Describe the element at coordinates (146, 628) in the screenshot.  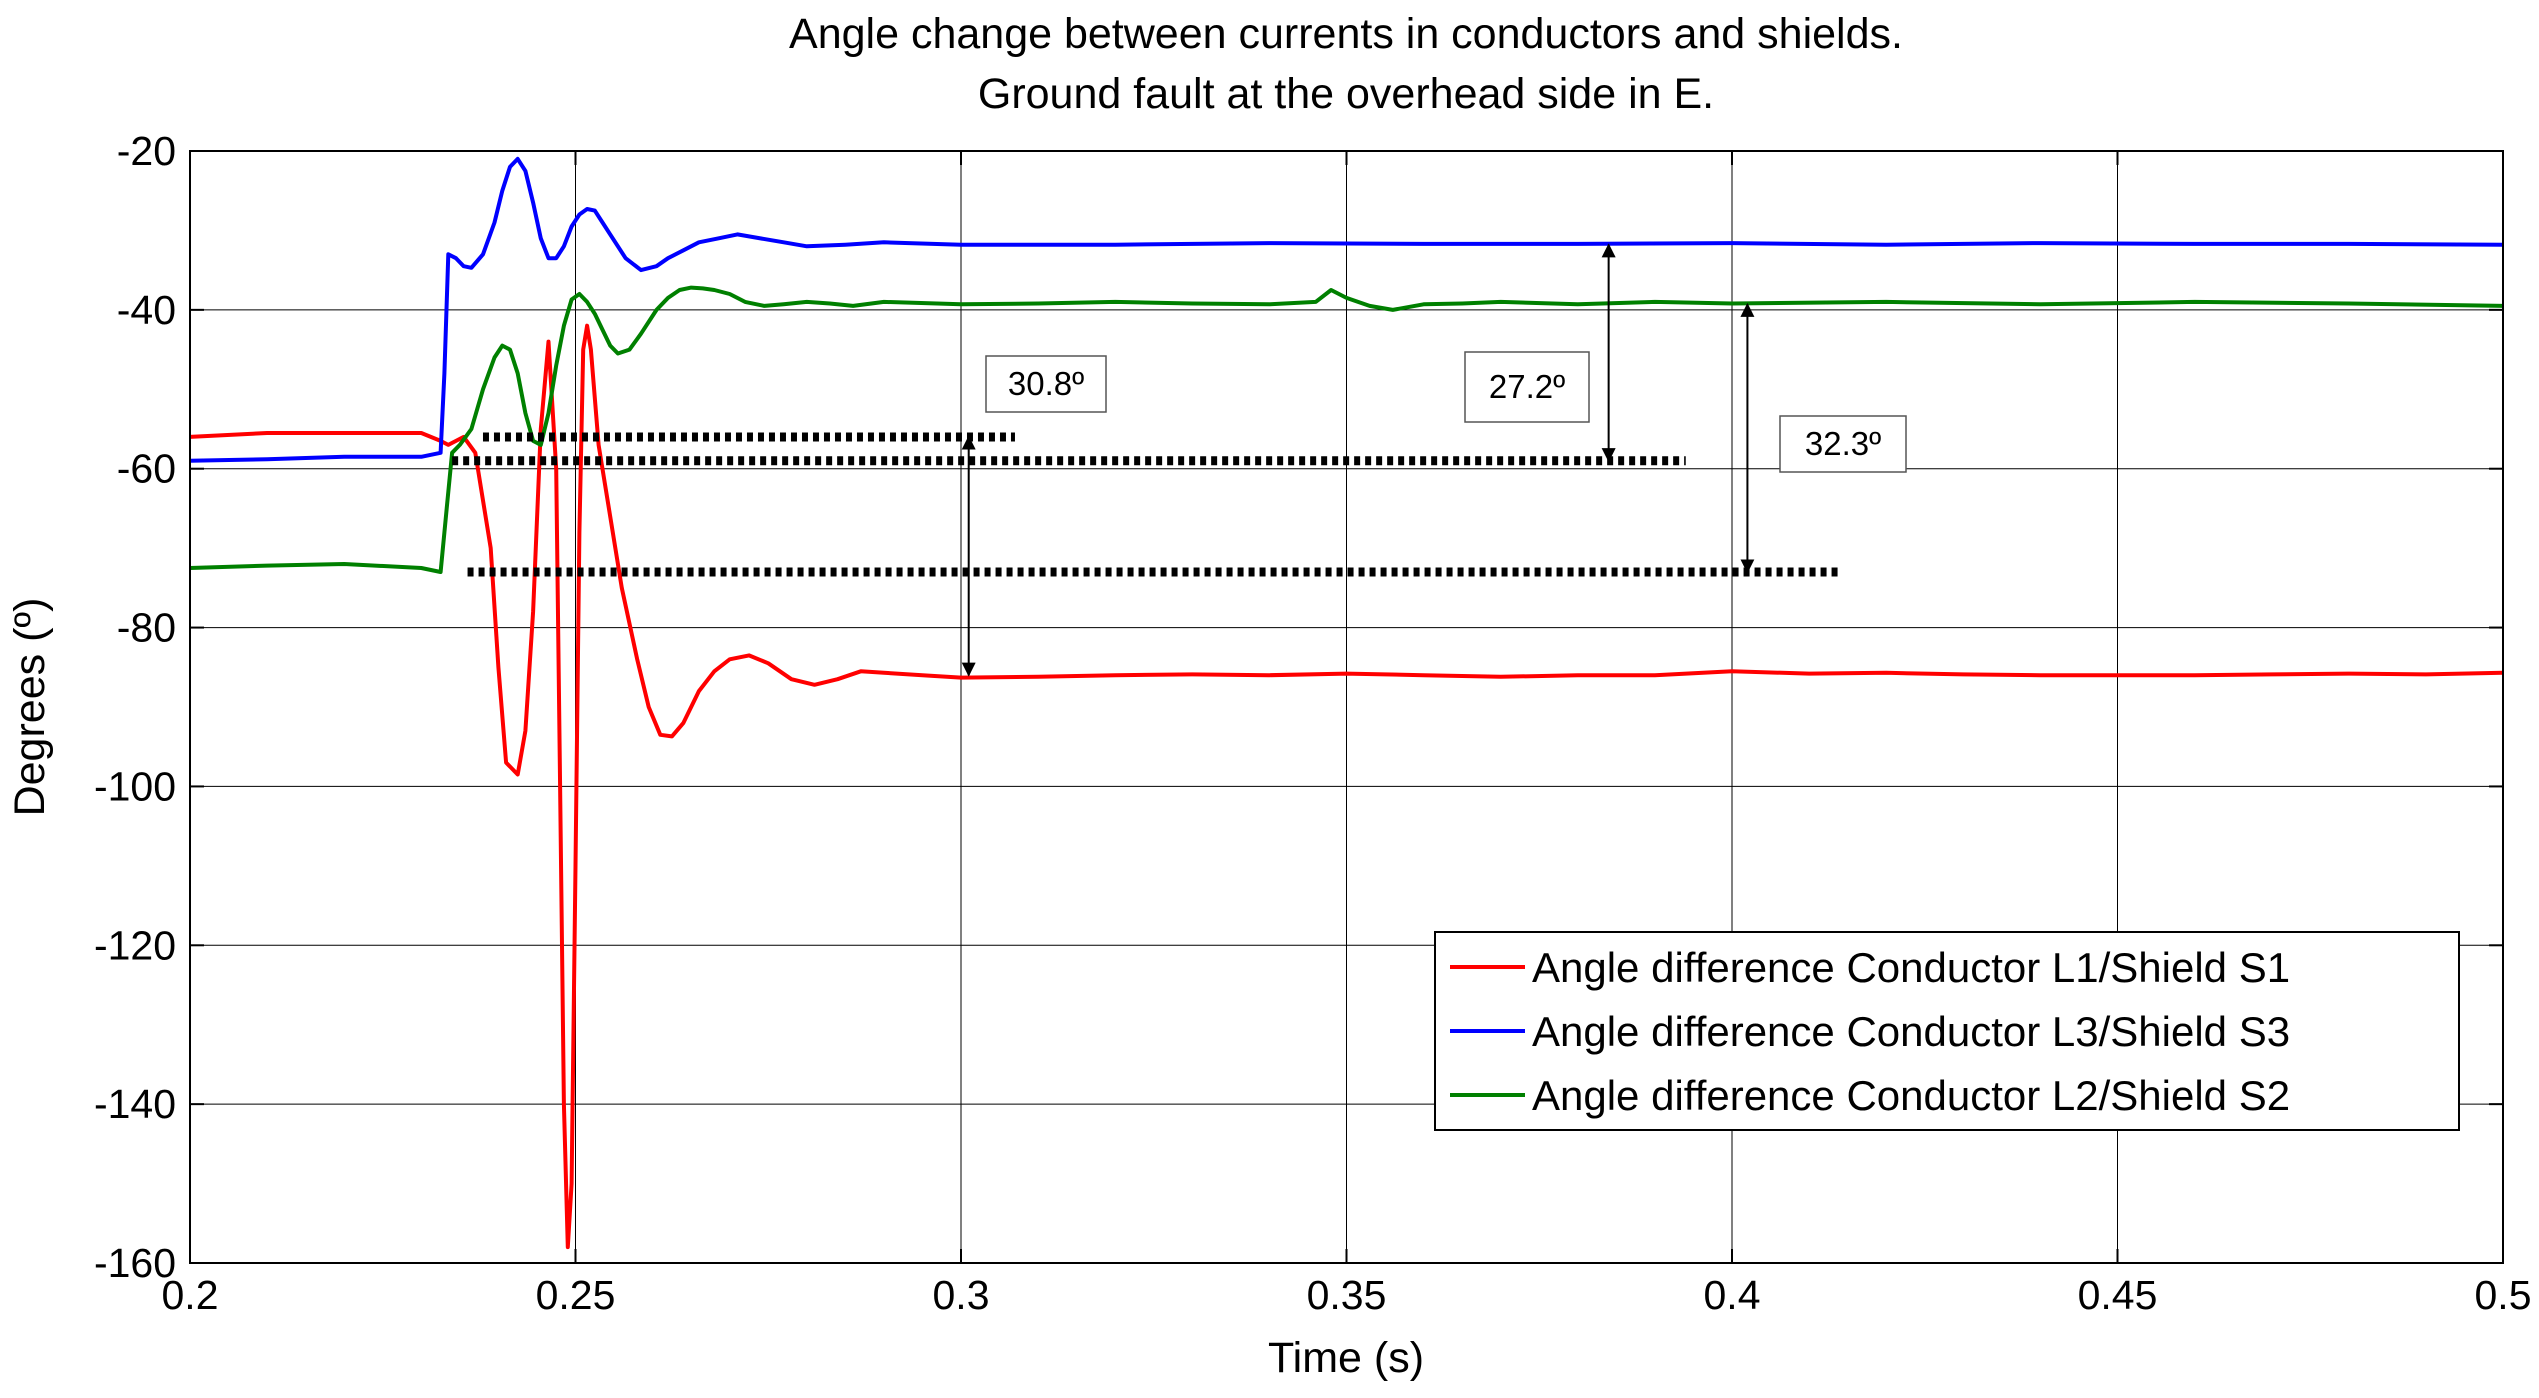
I see `y-tick-label: -80` at that location.